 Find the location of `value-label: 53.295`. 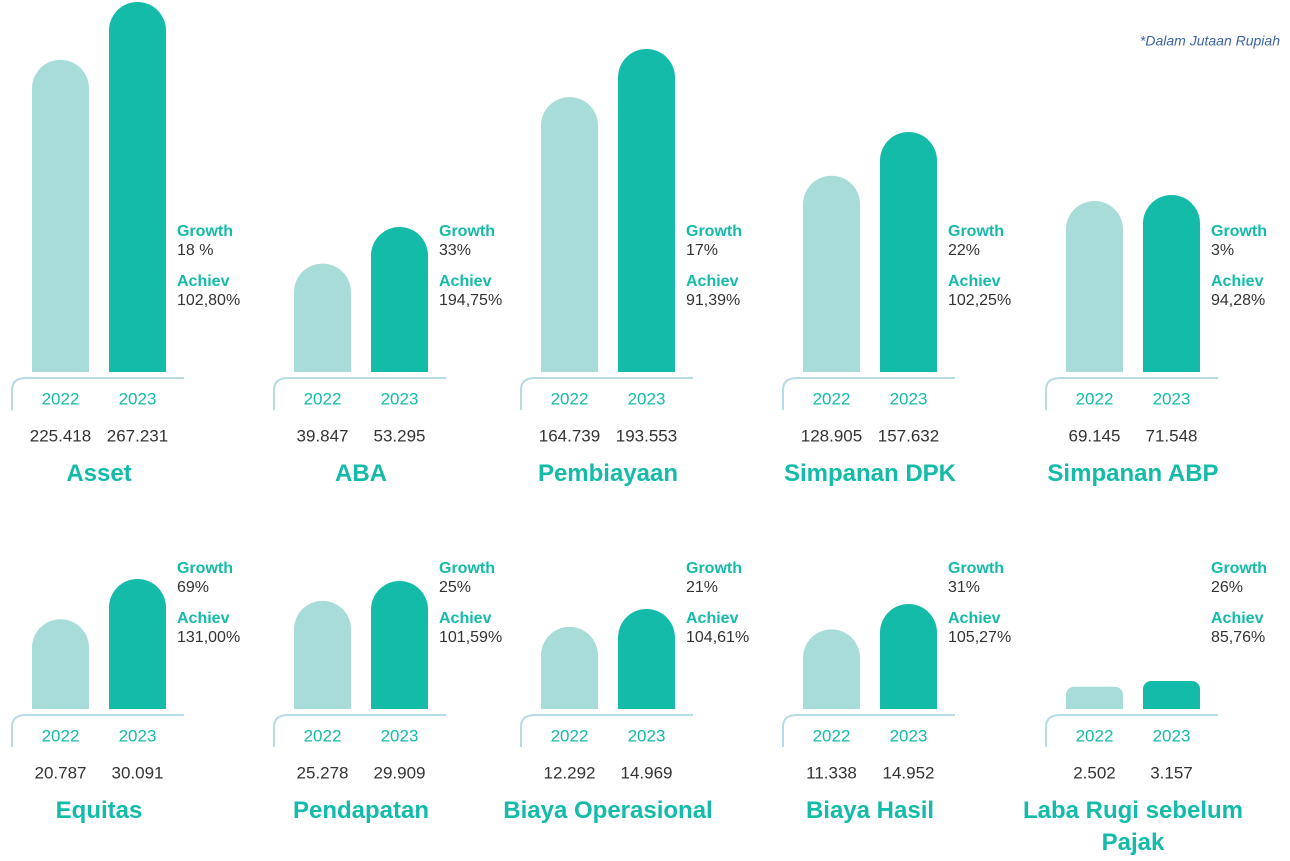

value-label: 53.295 is located at coordinates (400, 435).